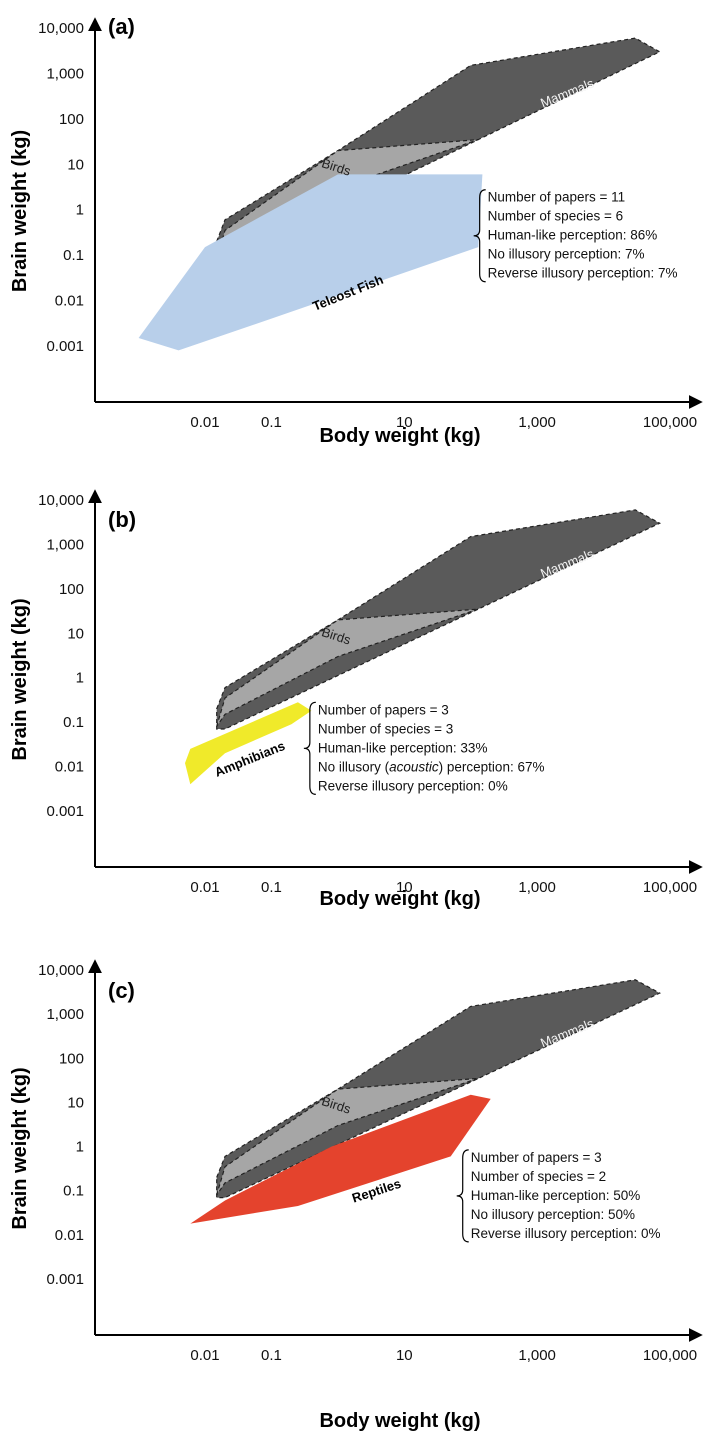 This screenshot has height=1444, width=709. Describe the element at coordinates (122, 519) in the screenshot. I see `panel-label: (b)` at that location.